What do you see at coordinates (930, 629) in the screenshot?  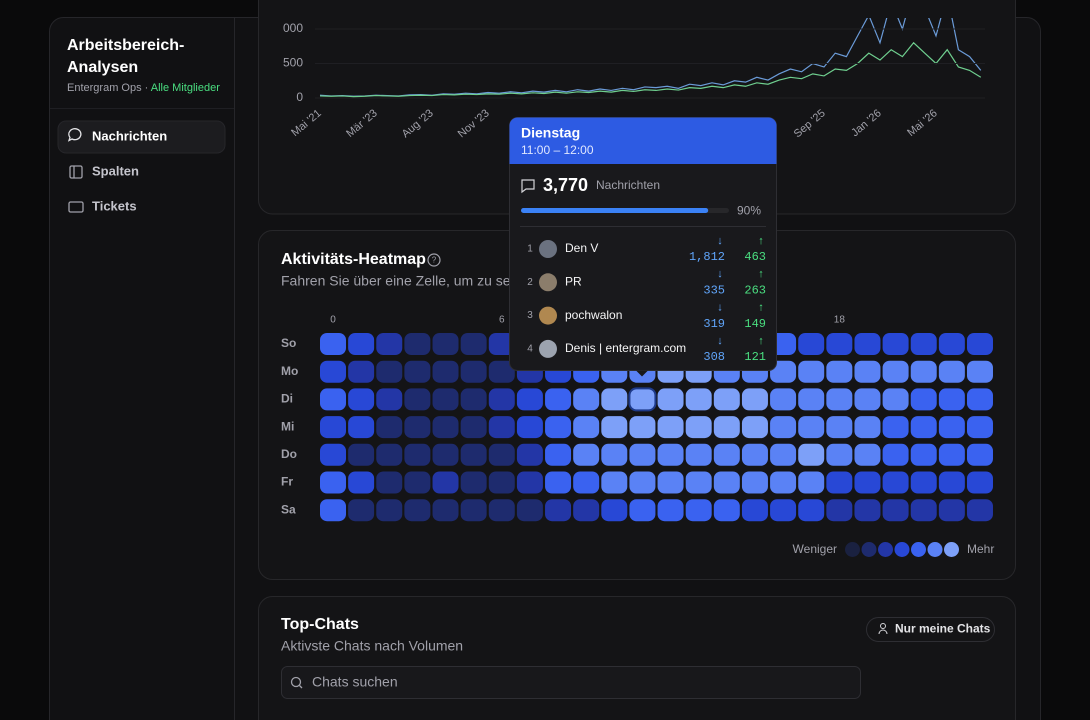 I see `filter-button` at bounding box center [930, 629].